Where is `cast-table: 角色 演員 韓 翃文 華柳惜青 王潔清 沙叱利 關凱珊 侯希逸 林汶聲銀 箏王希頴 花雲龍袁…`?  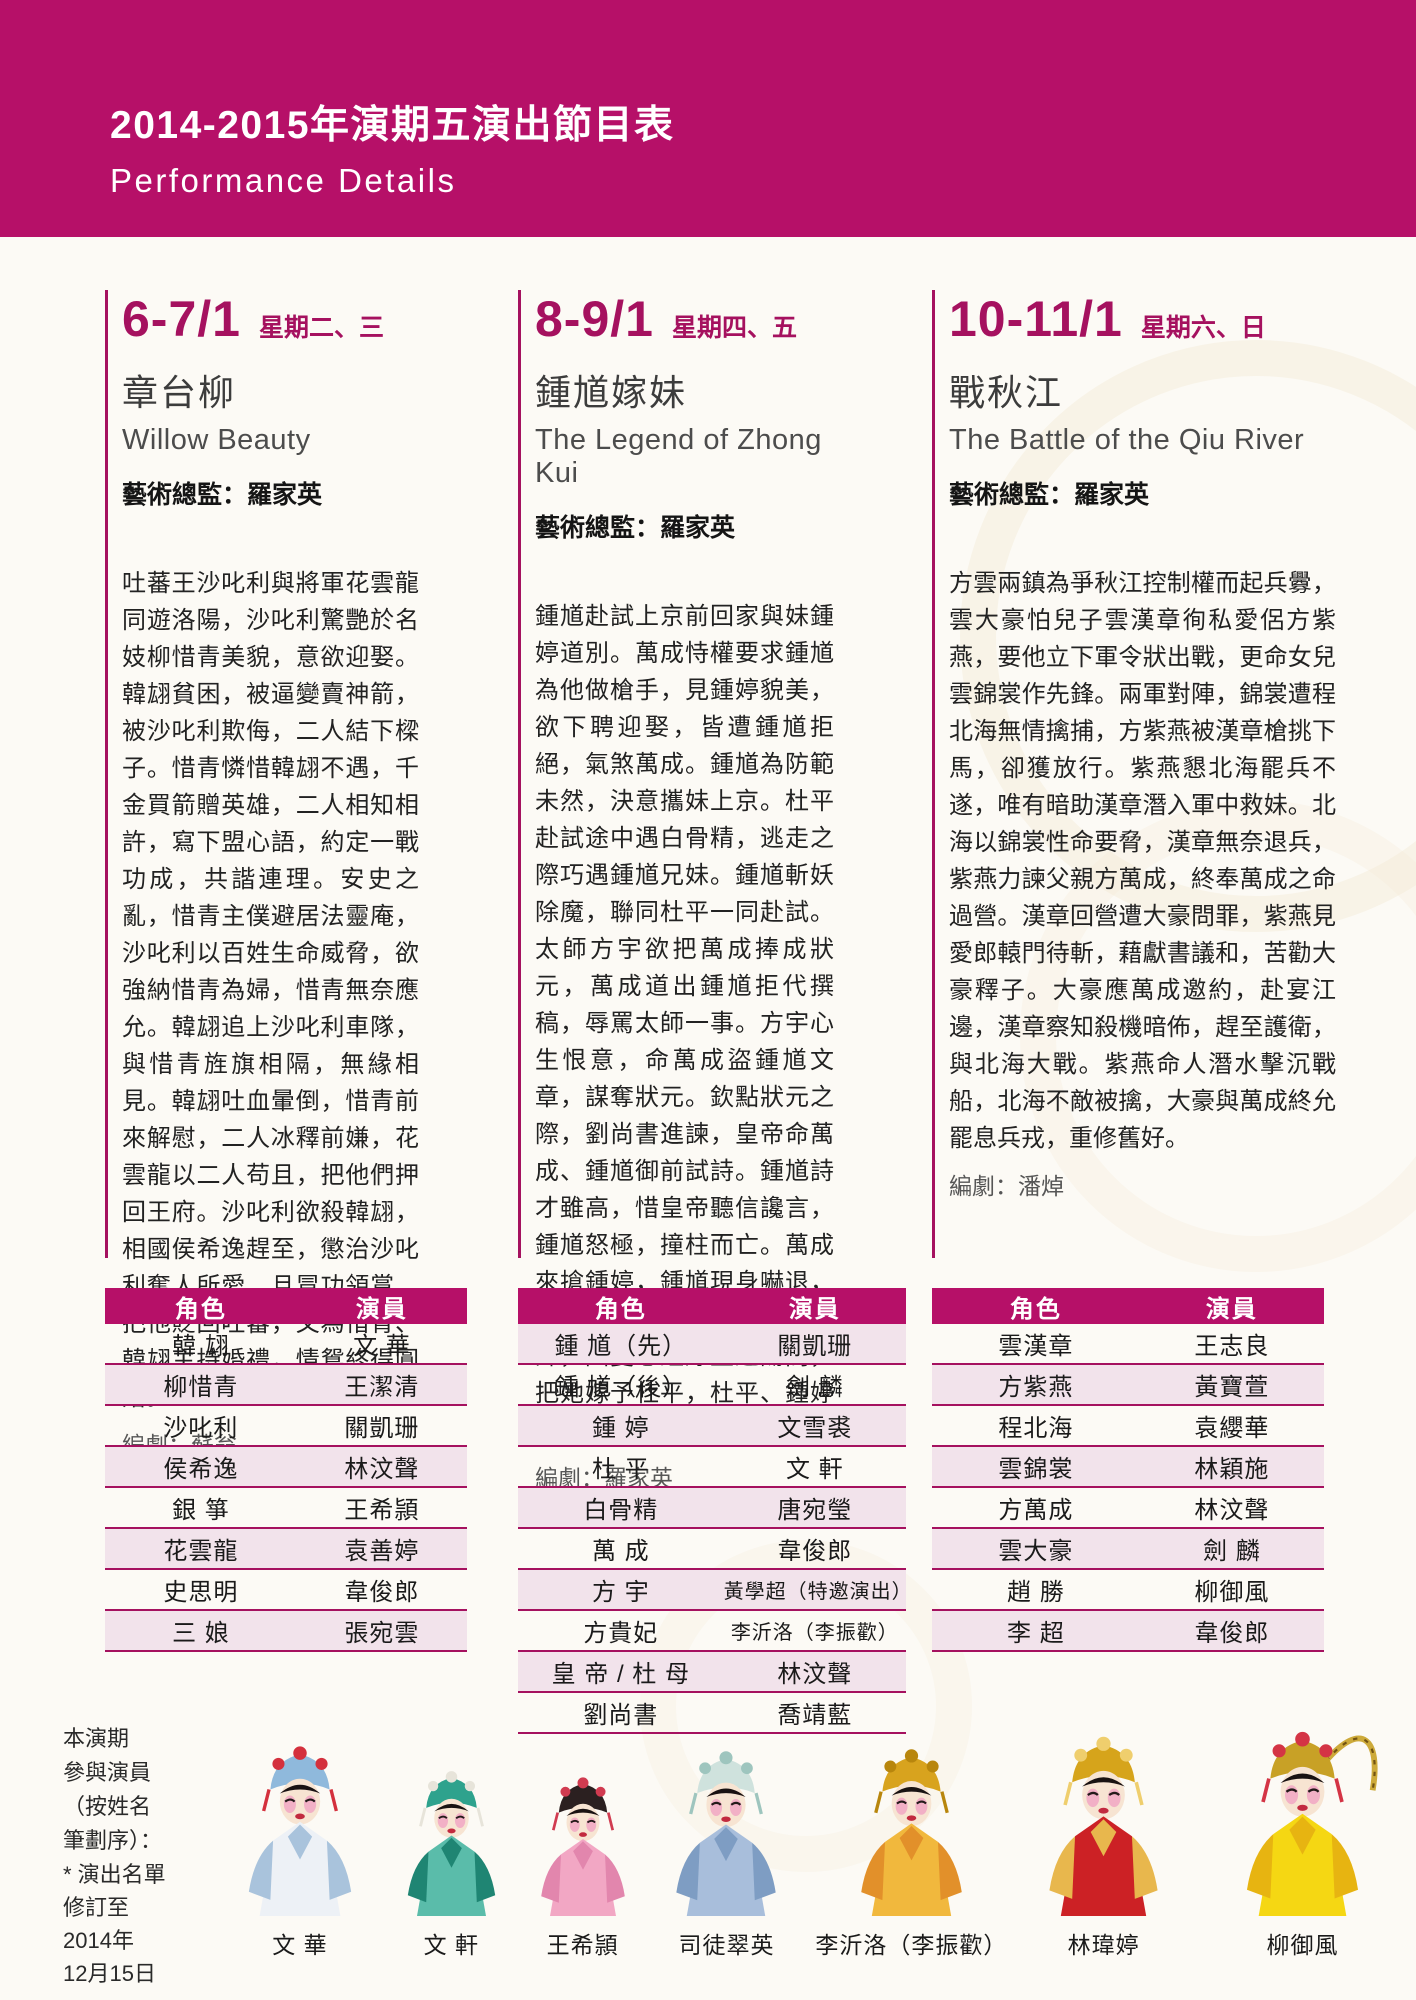
cast-table: 角色 演員 韓 翃文 華柳惜青 王潔清 沙叱利 關凱珊 侯希逸 林汶聲銀 箏王希頴 花雲龍袁… is located at coordinates (286, 1470).